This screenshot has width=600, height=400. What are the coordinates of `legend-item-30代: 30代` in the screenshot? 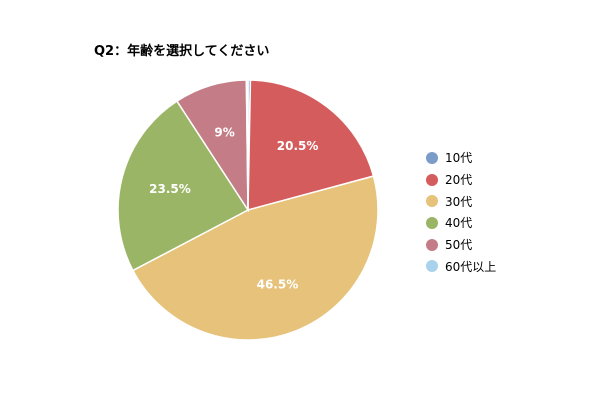 It's located at (461, 201).